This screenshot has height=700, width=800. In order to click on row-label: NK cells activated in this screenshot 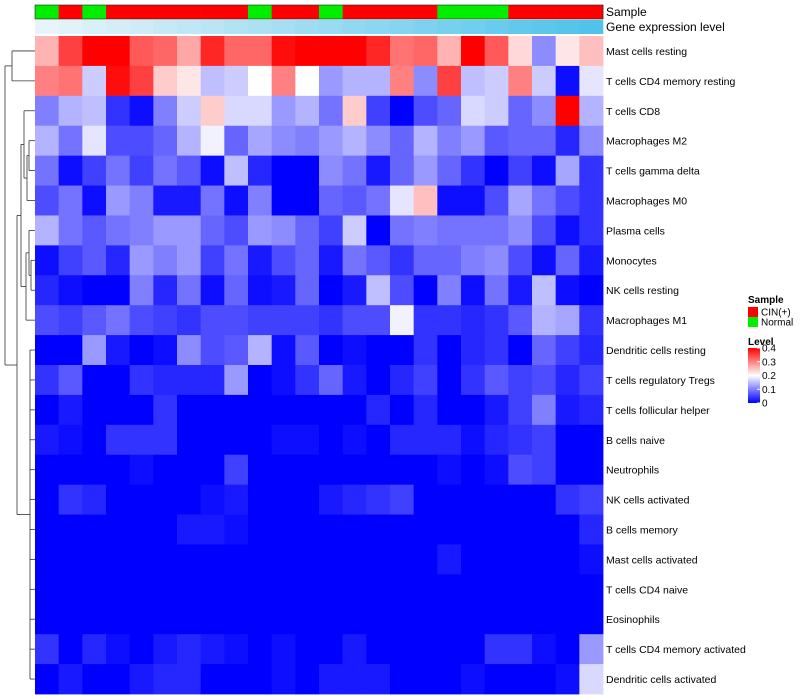, I will do `click(648, 501)`.